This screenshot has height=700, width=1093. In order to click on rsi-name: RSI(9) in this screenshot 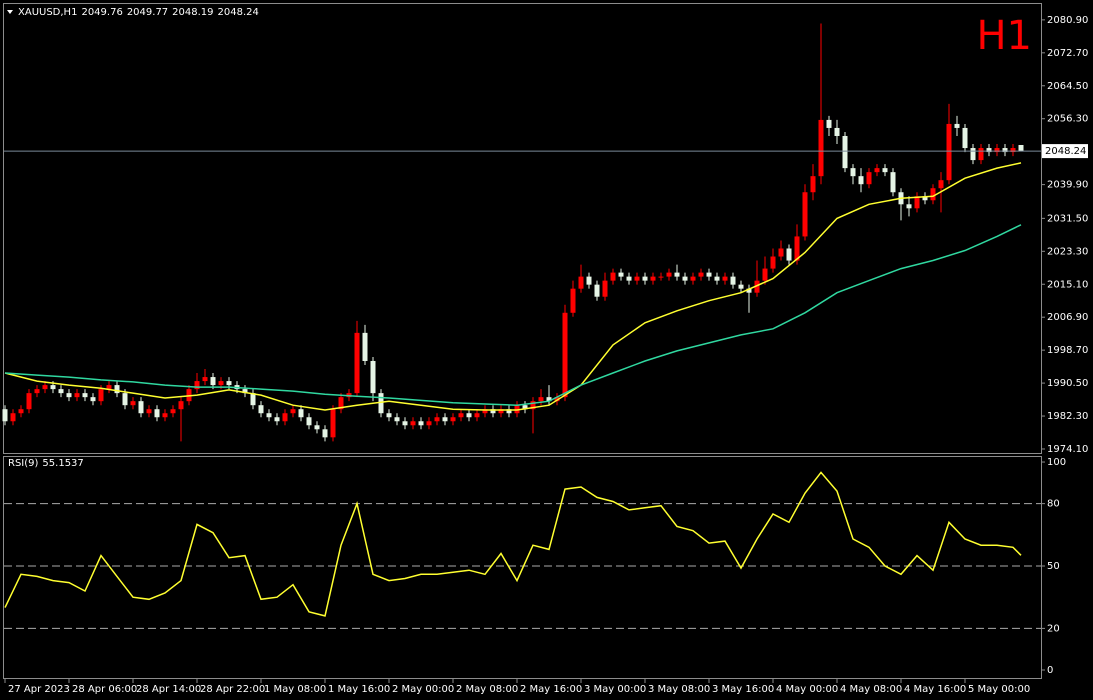, I will do `click(23, 463)`.